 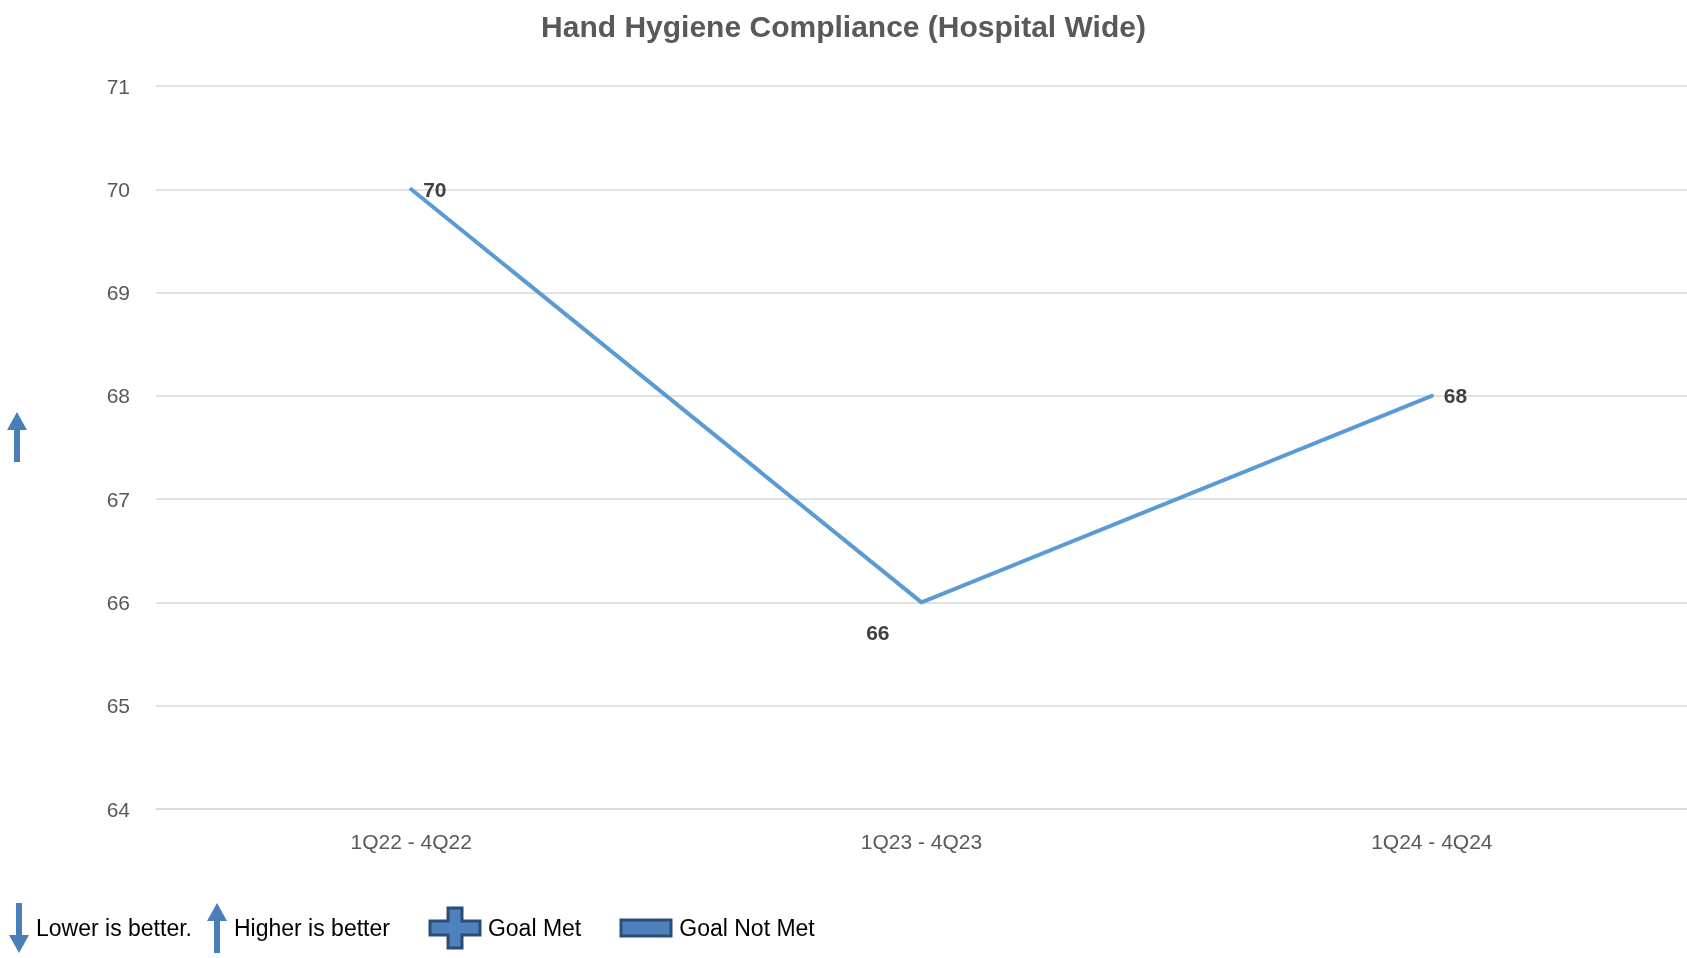 What do you see at coordinates (118, 189) in the screenshot?
I see `y-tick-label: 70` at bounding box center [118, 189].